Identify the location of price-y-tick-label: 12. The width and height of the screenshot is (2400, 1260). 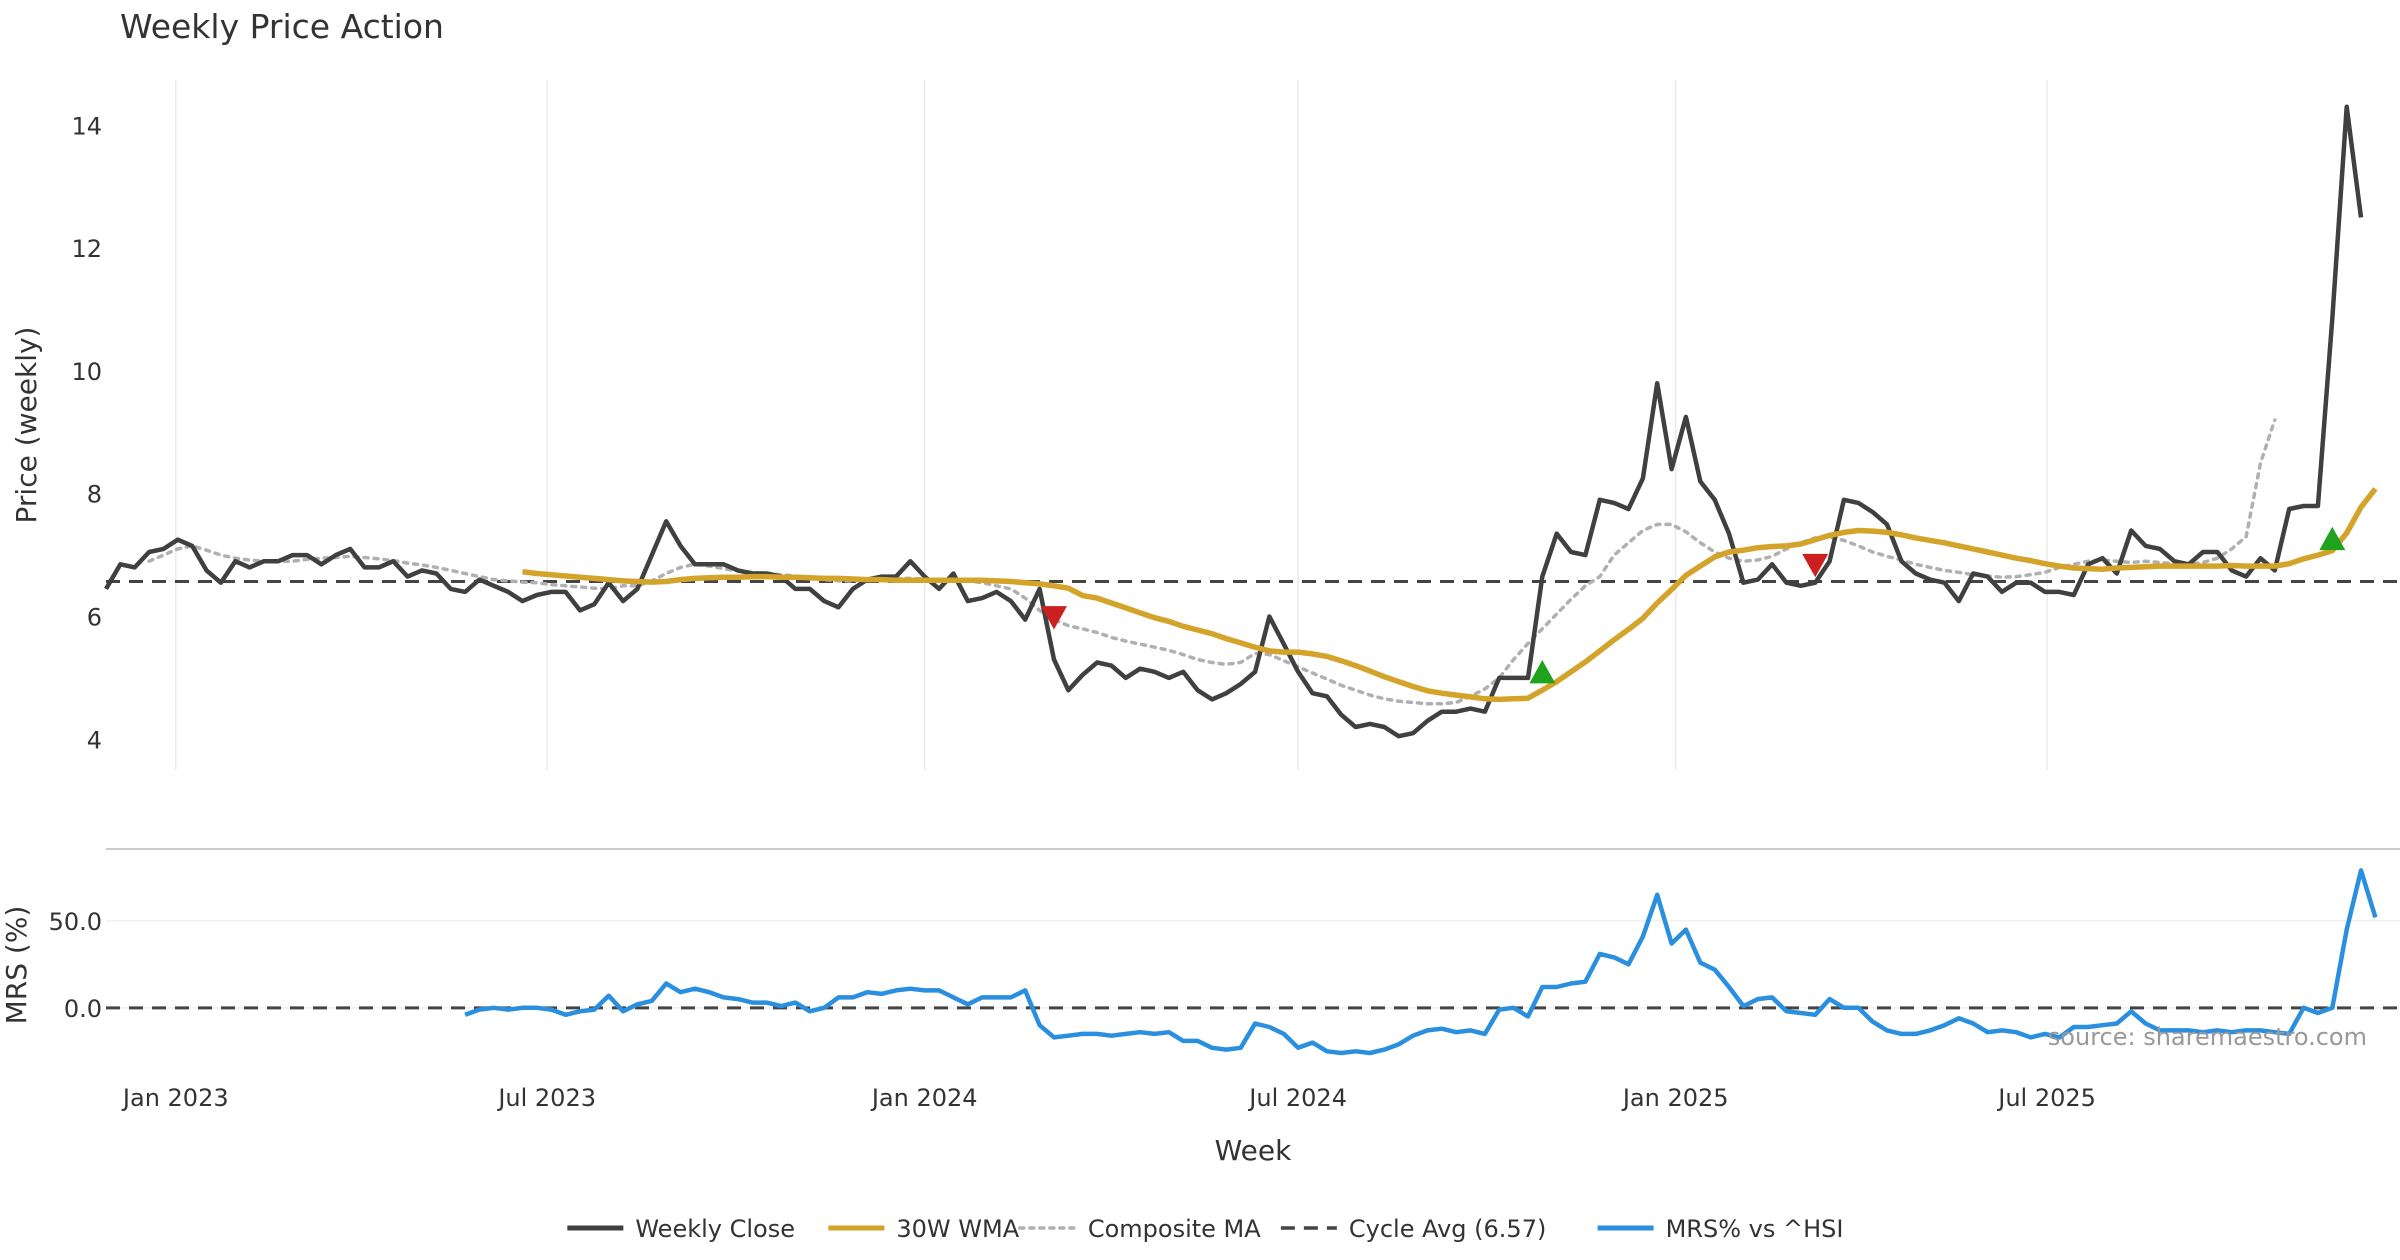
(86, 249).